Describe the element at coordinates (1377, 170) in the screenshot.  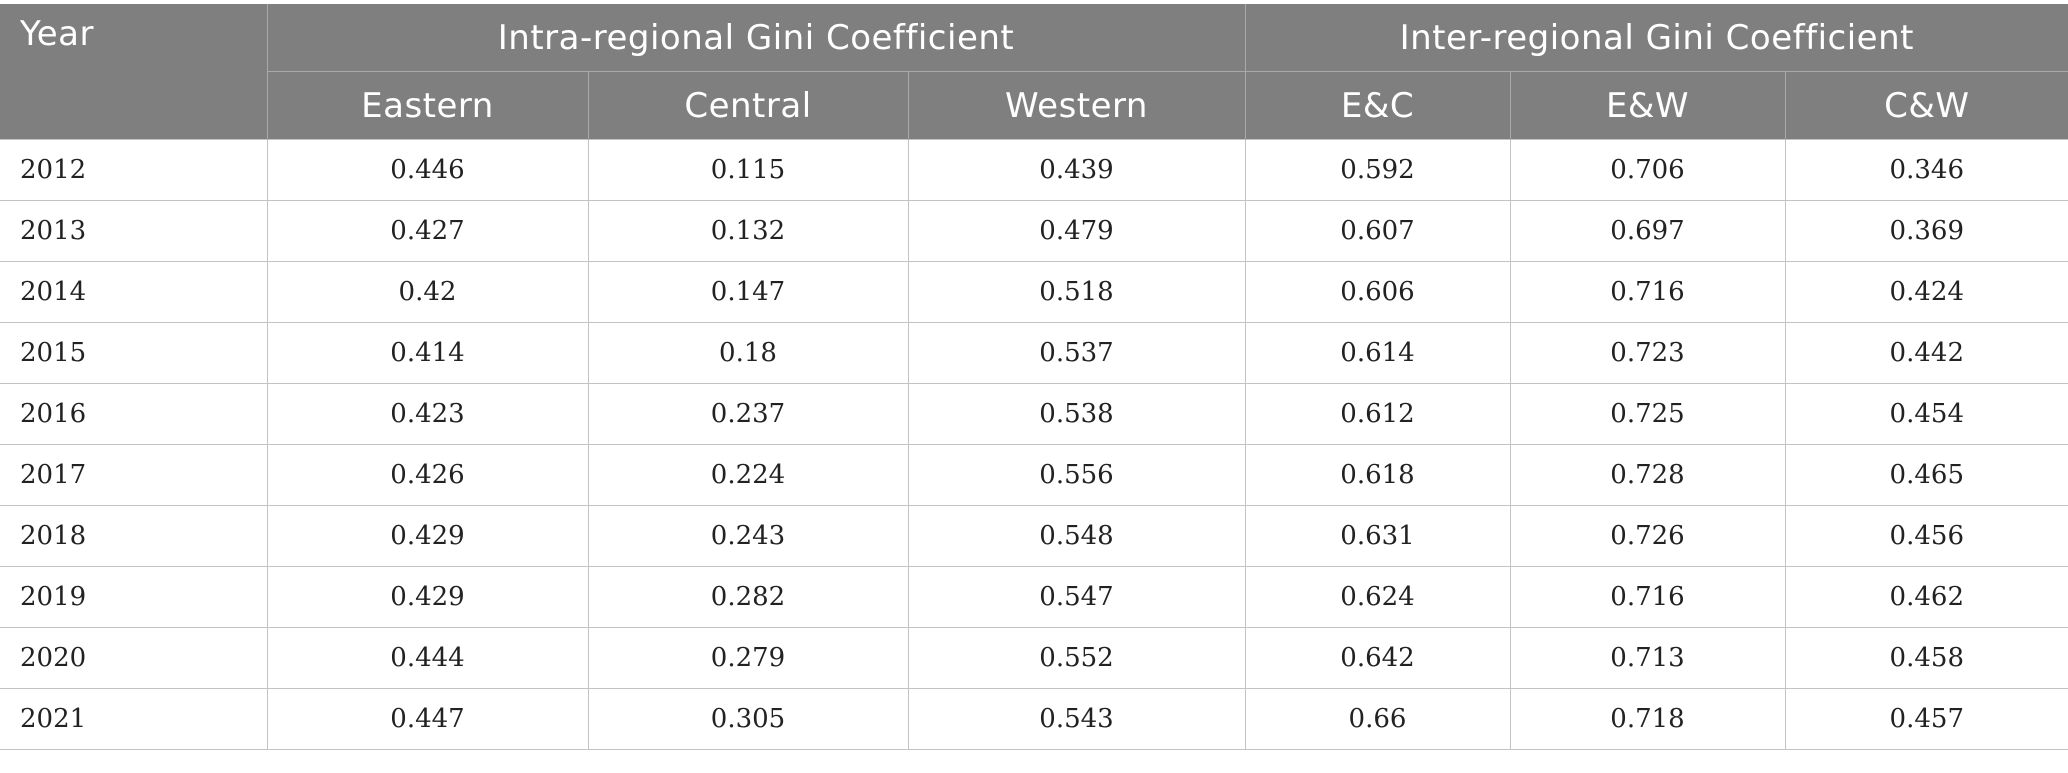
I see `e-and-c-value-cell: 0.592` at that location.